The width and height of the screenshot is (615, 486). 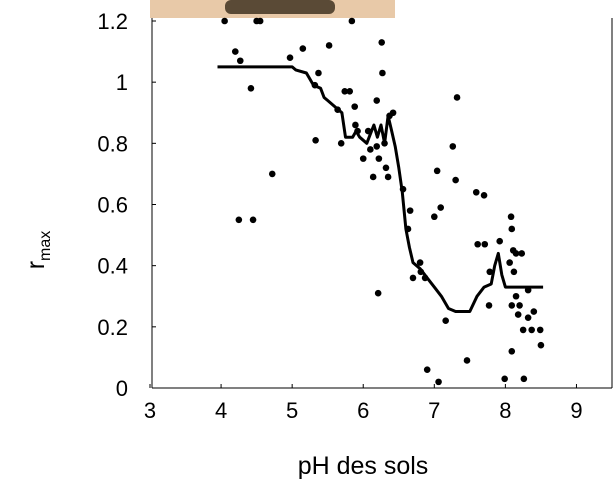 What do you see at coordinates (122, 388) in the screenshot?
I see `y-tick-label: 0` at bounding box center [122, 388].